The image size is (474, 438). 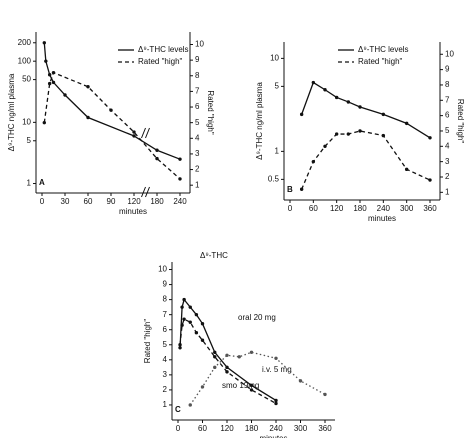 What do you see at coordinates (147, 341) in the screenshot?
I see `y-axis-label: Rated "high"` at bounding box center [147, 341].